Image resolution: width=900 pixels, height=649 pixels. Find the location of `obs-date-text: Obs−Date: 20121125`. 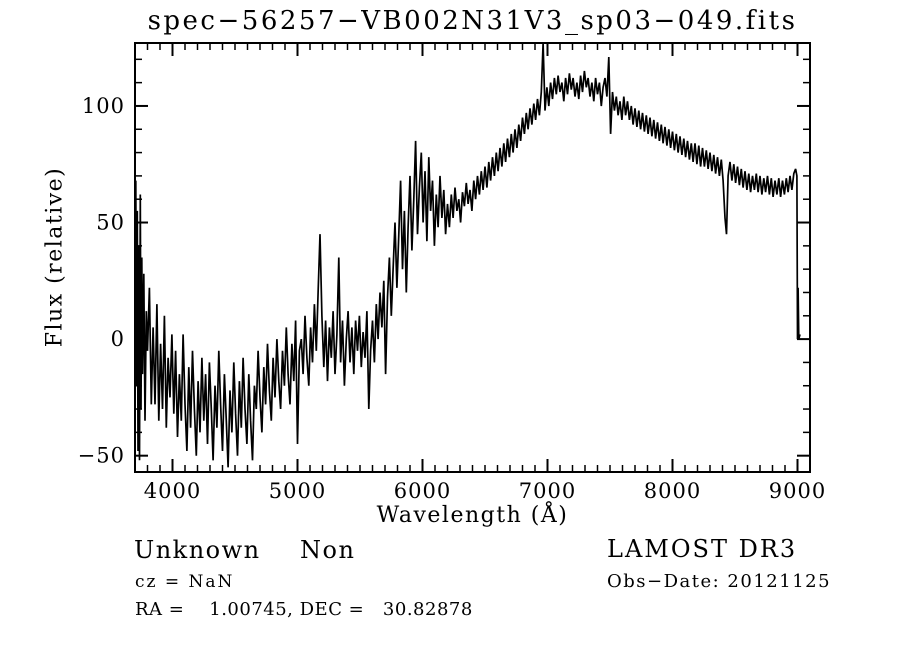

obs-date-text: Obs−Date: 20121125 is located at coordinates (719, 581).